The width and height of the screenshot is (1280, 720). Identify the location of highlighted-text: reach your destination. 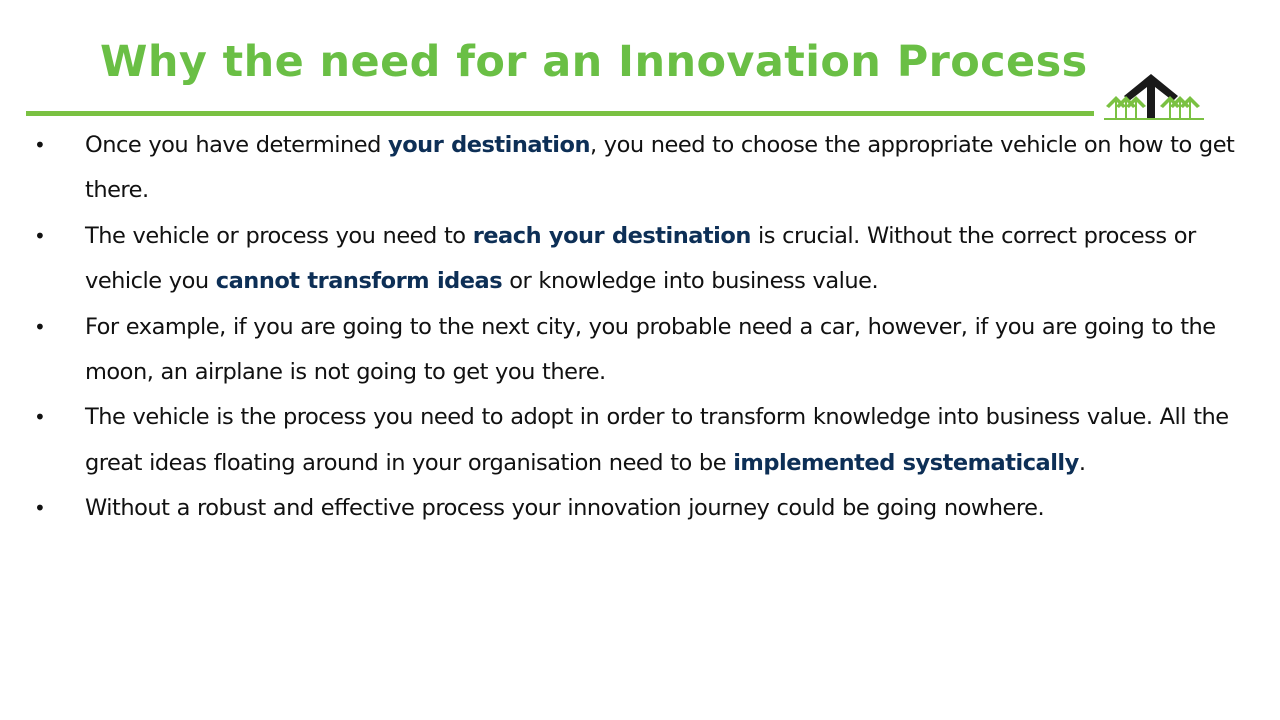
(612, 235).